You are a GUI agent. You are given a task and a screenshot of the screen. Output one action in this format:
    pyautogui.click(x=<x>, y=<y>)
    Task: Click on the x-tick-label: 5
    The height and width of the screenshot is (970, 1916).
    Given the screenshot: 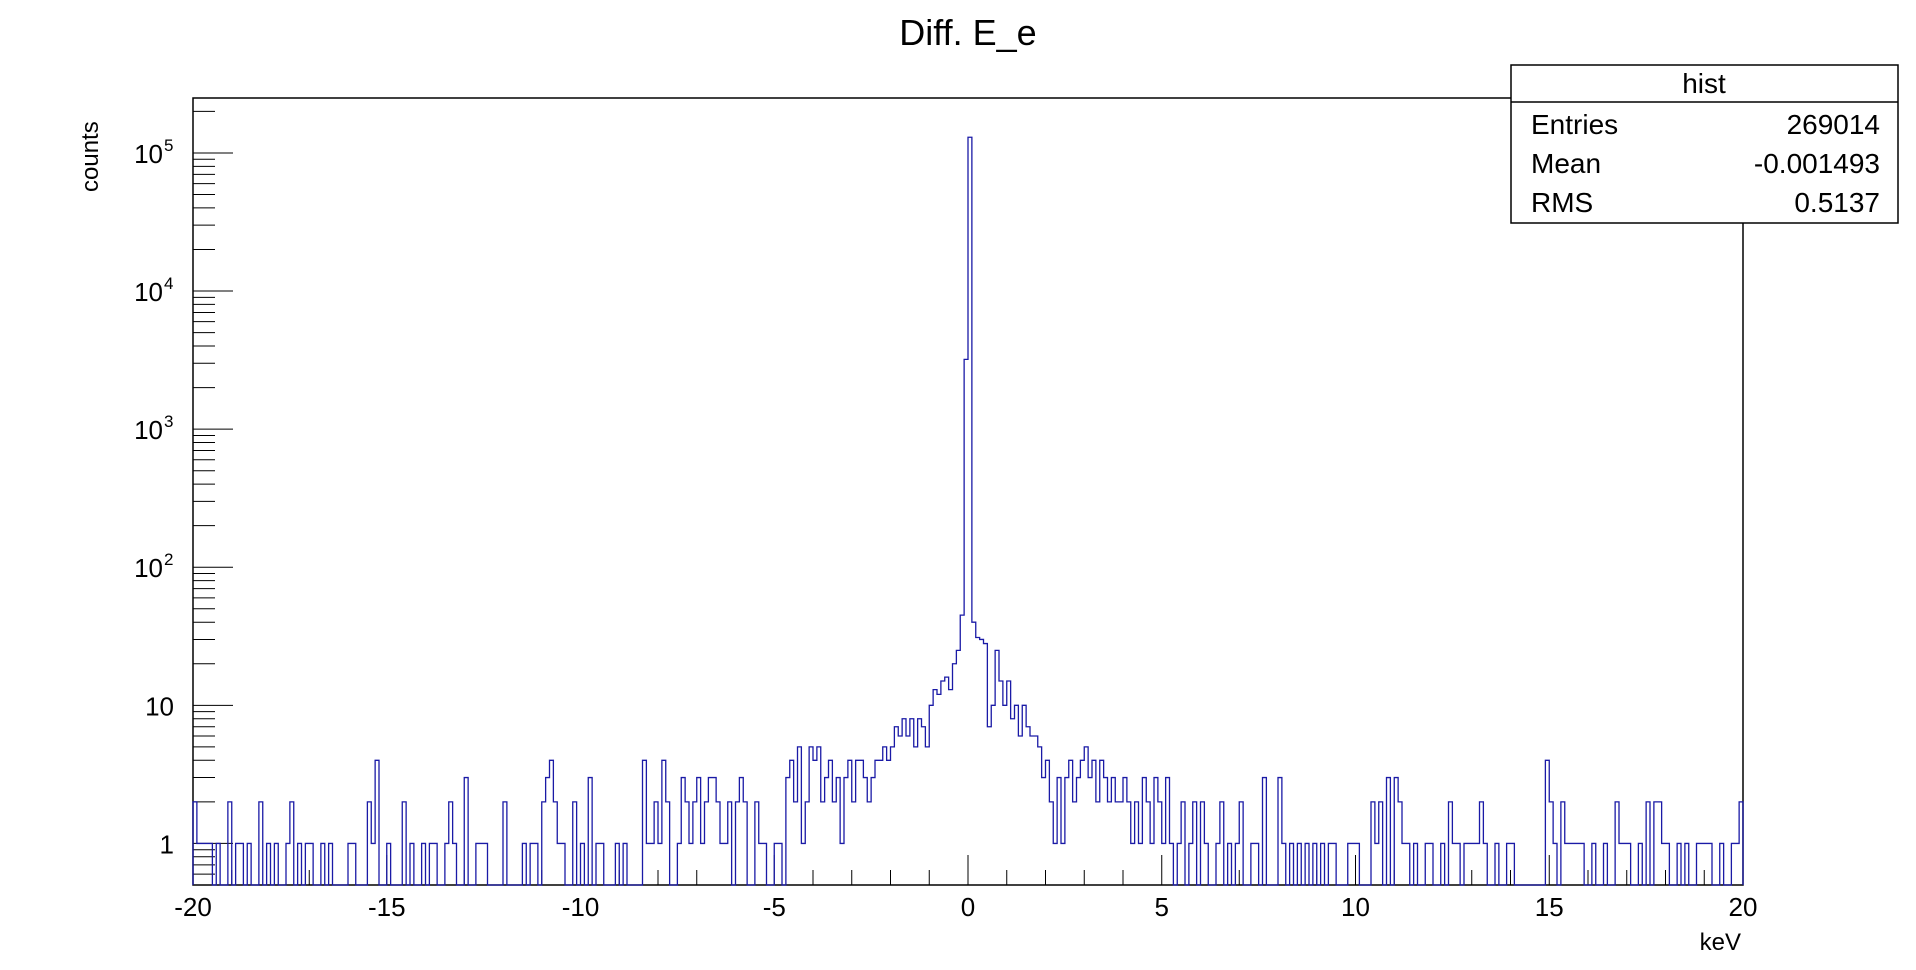 What is the action you would take?
    pyautogui.click(x=1162, y=907)
    